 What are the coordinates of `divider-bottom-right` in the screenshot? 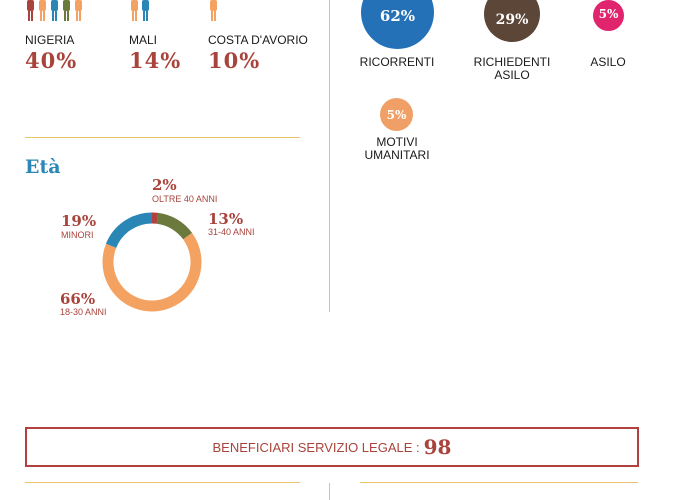 It's located at (499, 482).